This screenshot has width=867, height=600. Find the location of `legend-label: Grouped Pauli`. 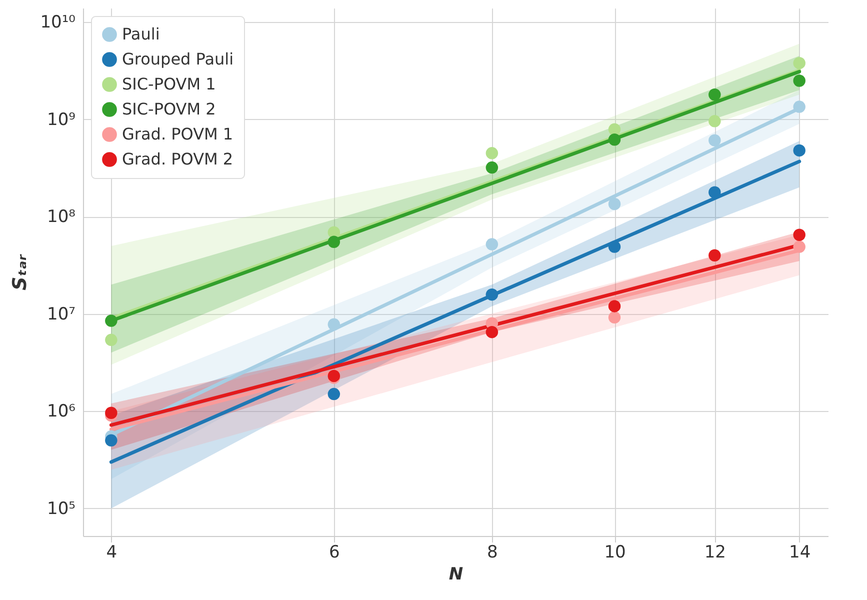

legend-label: Grouped Pauli is located at coordinates (178, 59).